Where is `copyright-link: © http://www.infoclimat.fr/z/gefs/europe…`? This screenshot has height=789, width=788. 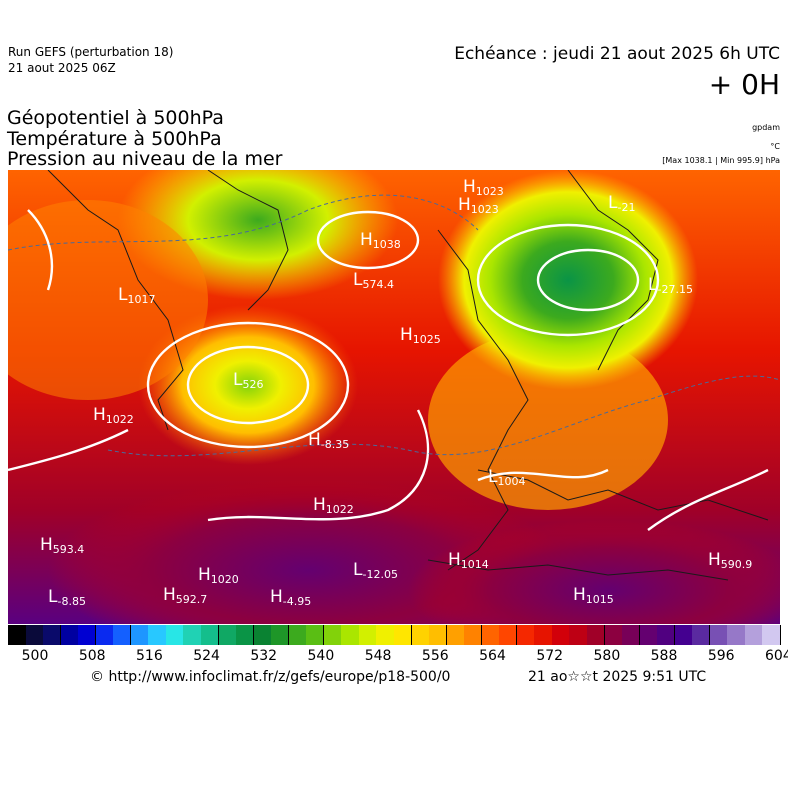
copyright-link: © http://www.infoclimat.fr/z/gefs/europe… is located at coordinates (270, 677).